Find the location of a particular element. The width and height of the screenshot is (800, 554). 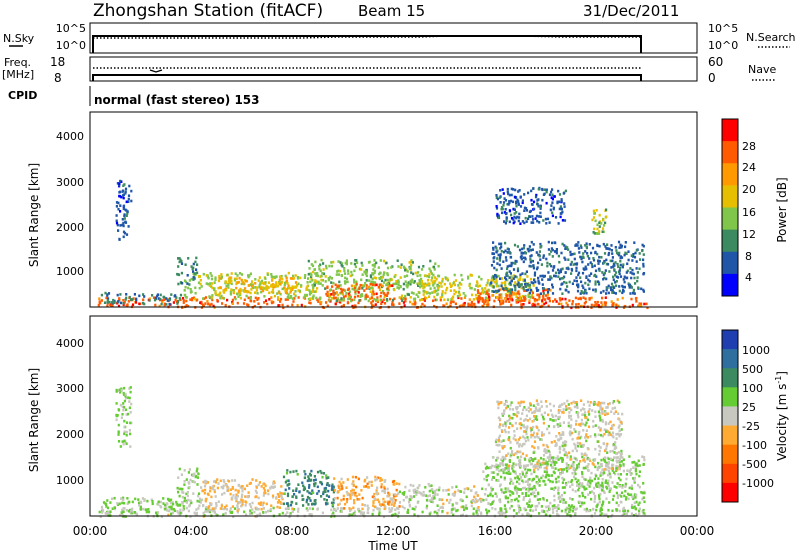

nsky-tick-bottom: 10^0 is located at coordinates (71, 45).